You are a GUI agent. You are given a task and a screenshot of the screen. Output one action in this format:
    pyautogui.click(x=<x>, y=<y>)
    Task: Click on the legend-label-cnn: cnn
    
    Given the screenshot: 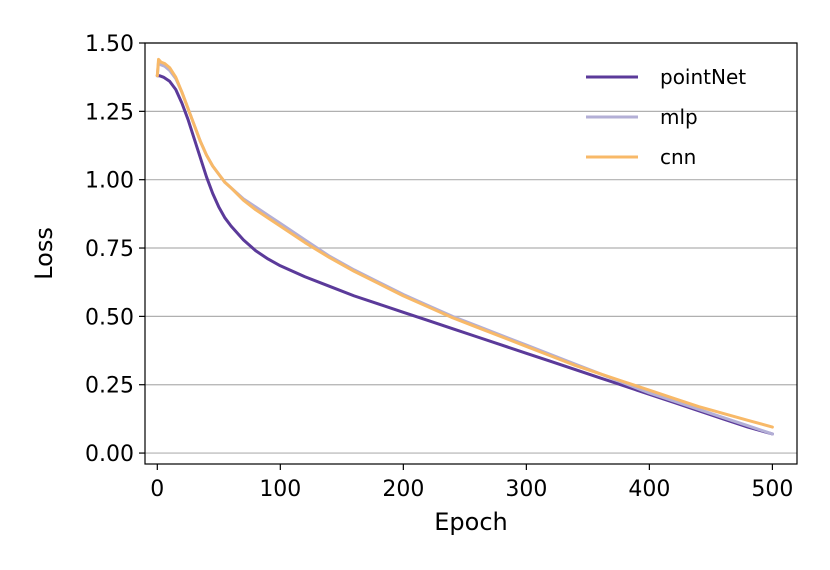 What is the action you would take?
    pyautogui.click(x=678, y=157)
    